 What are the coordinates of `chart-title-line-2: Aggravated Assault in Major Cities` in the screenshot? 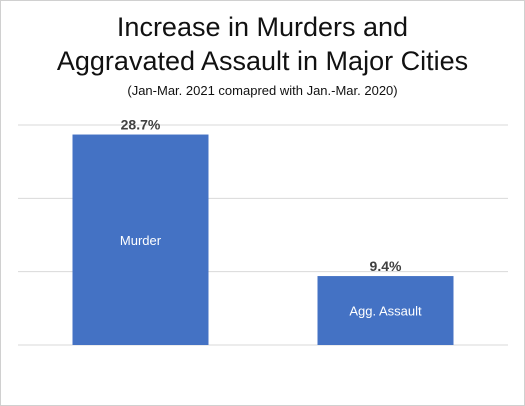 It's located at (262, 61).